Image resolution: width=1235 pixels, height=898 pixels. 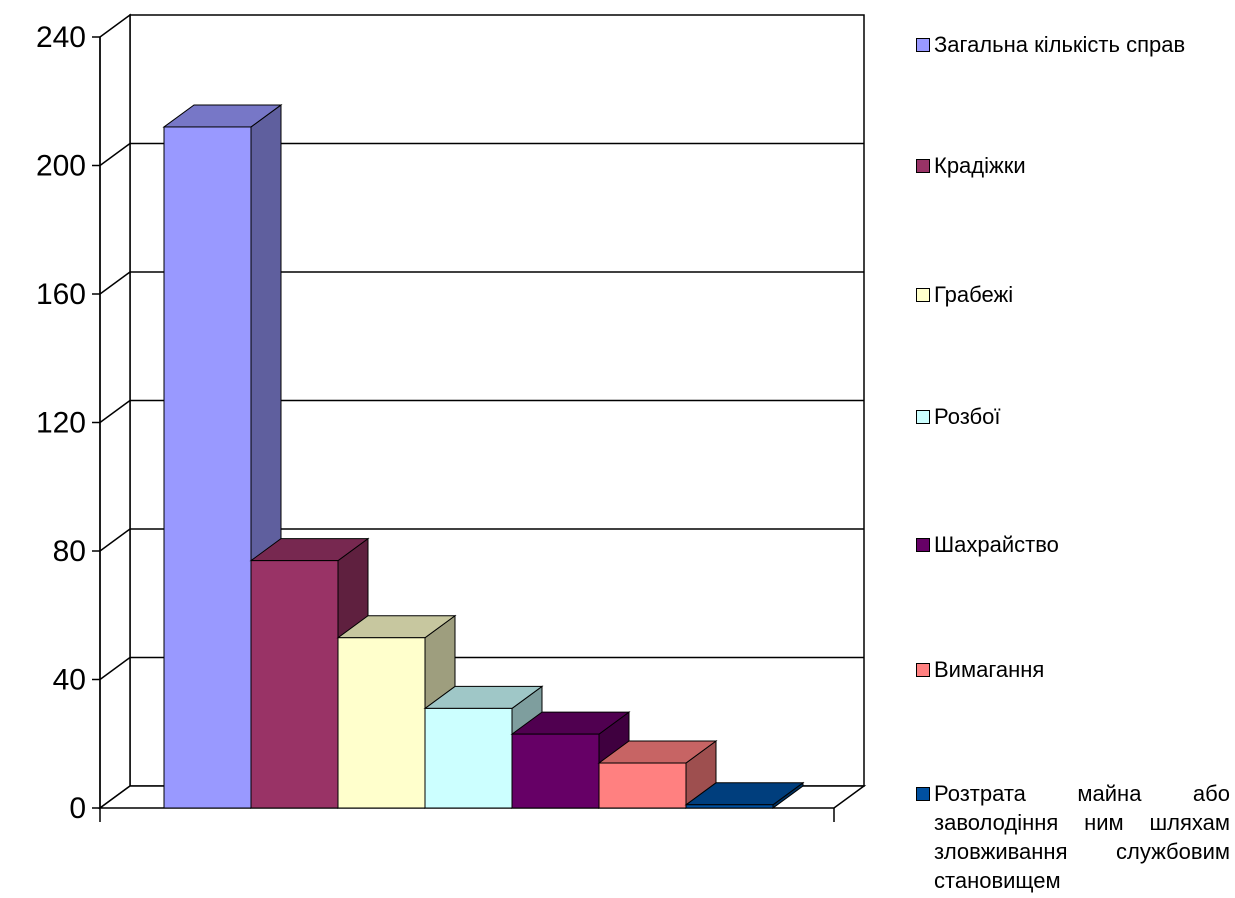 I want to click on y-axis-ticks: 0 40 80 120 160 200 240, so click(x=68, y=423).